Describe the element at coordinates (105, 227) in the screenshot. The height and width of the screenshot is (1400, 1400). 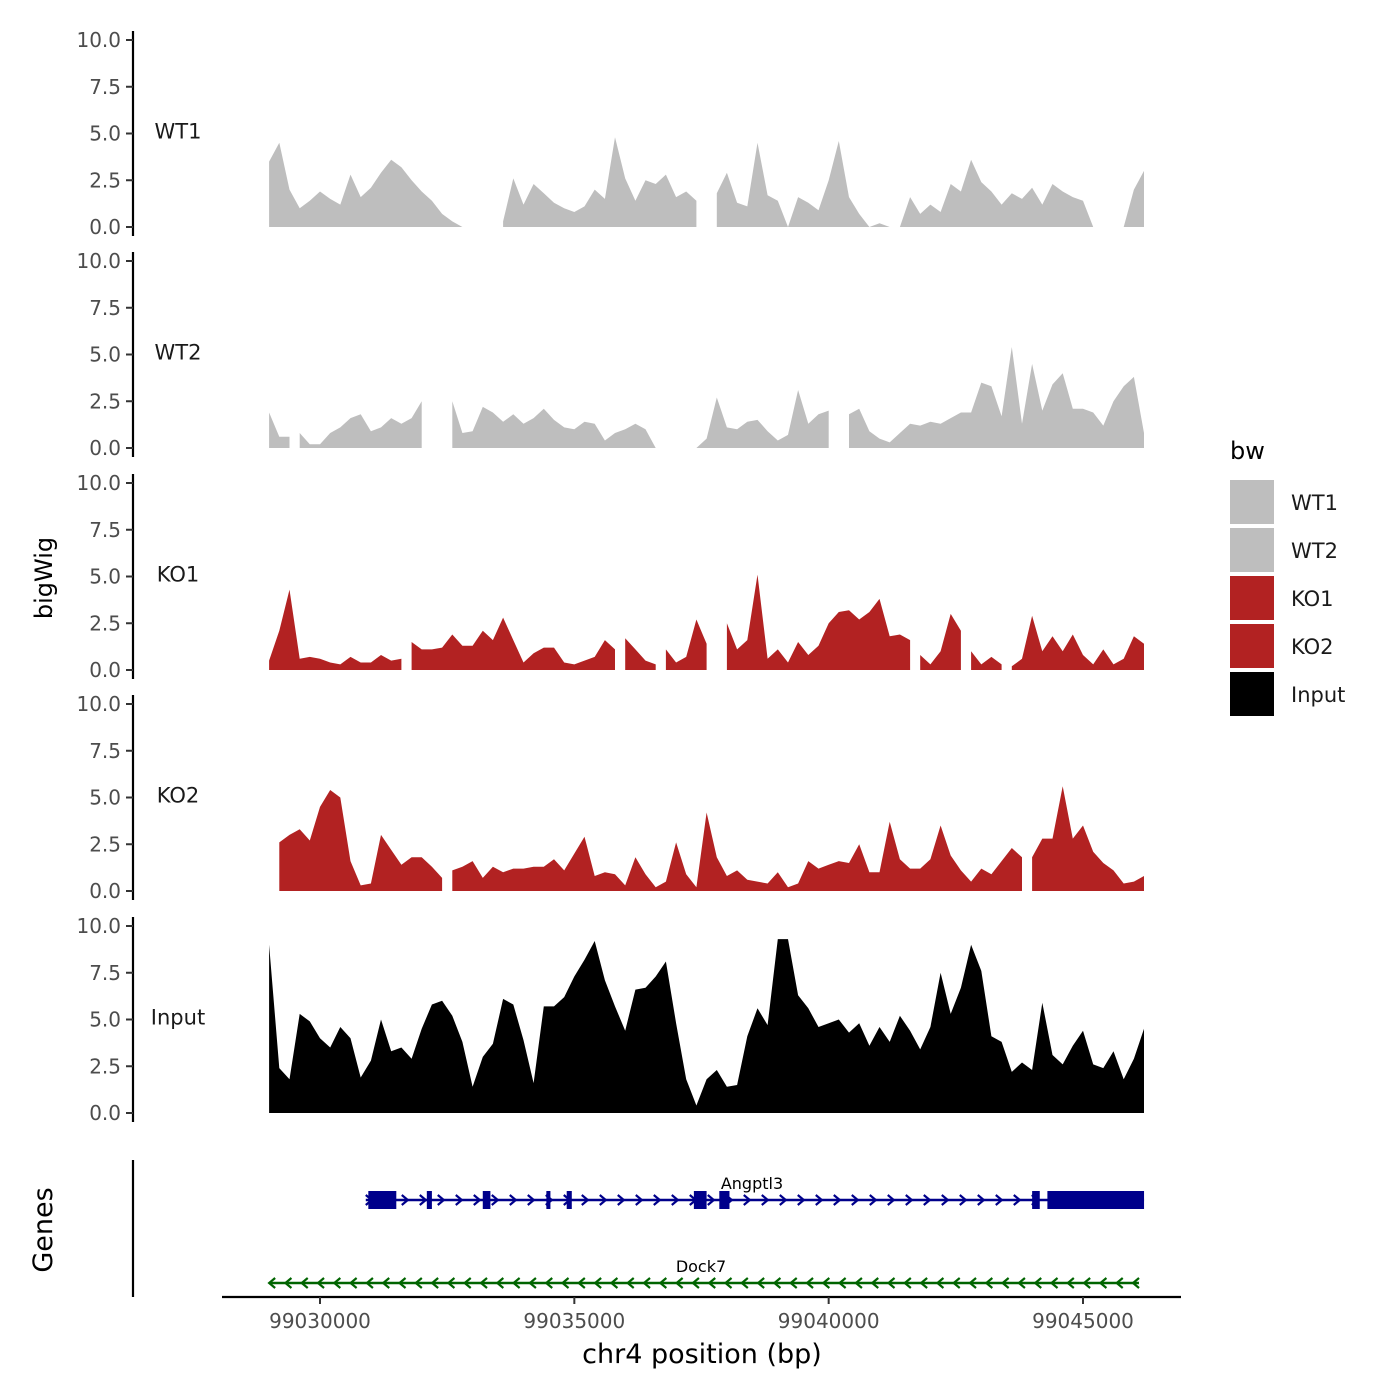
I see `y-tick-label-wt1: 0.0` at that location.